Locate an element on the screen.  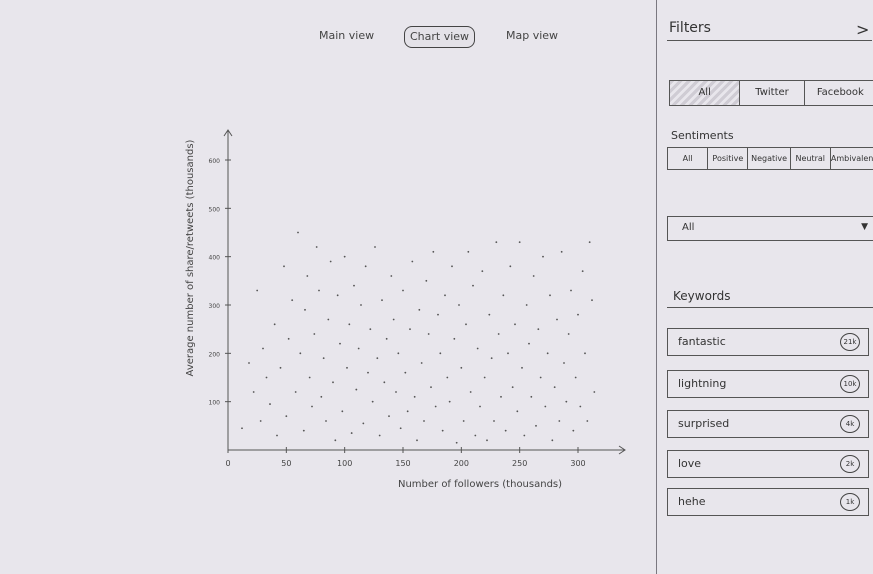
platform-facebook-button: Facebook is located at coordinates (840, 92).